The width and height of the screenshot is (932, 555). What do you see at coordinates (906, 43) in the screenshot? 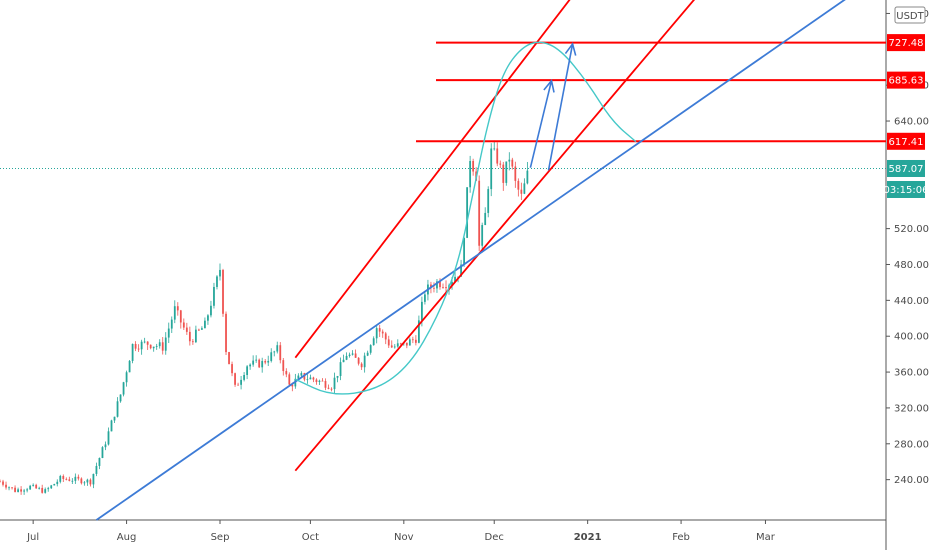
I see `level-tag-727.48-label: 727.48` at bounding box center [906, 43].